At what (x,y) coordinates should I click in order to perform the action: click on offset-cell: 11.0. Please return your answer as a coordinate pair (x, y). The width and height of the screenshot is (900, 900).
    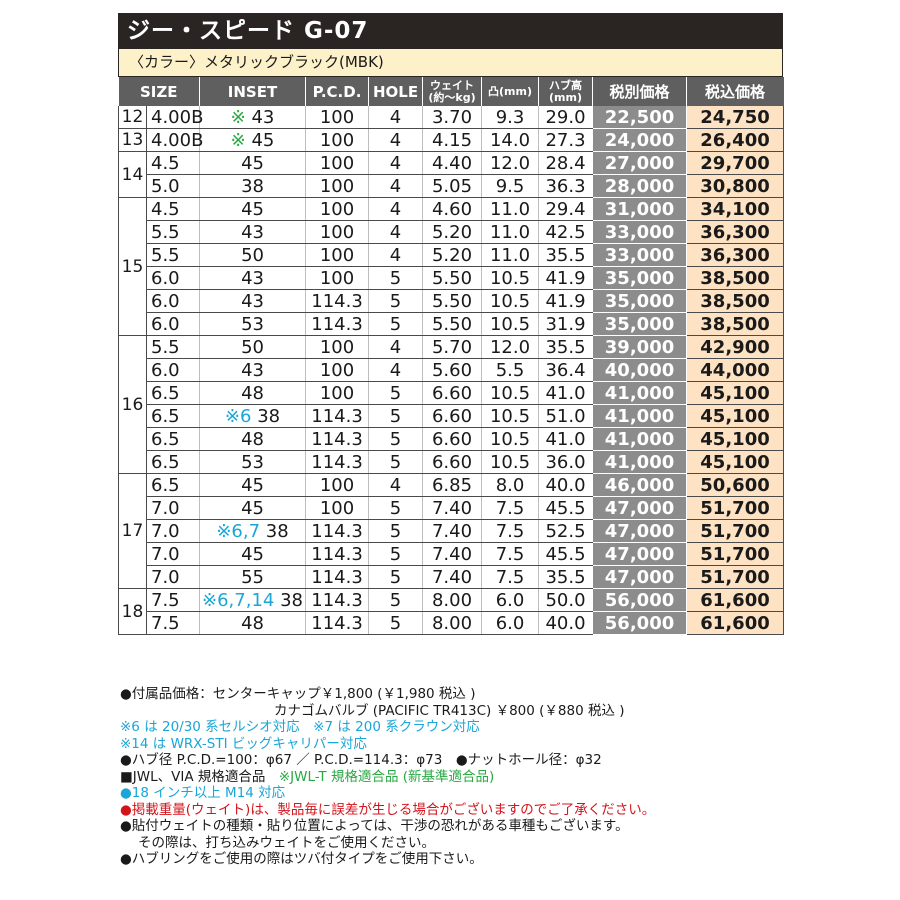
    Looking at the image, I should click on (510, 232).